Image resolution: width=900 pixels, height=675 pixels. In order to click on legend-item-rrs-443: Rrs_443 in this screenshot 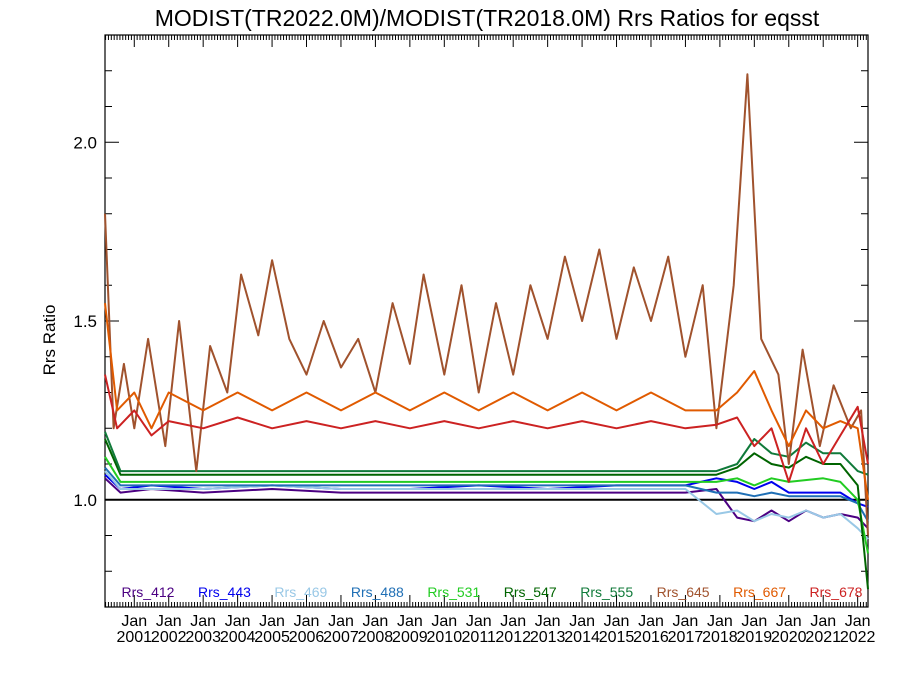, I will do `click(224, 592)`.